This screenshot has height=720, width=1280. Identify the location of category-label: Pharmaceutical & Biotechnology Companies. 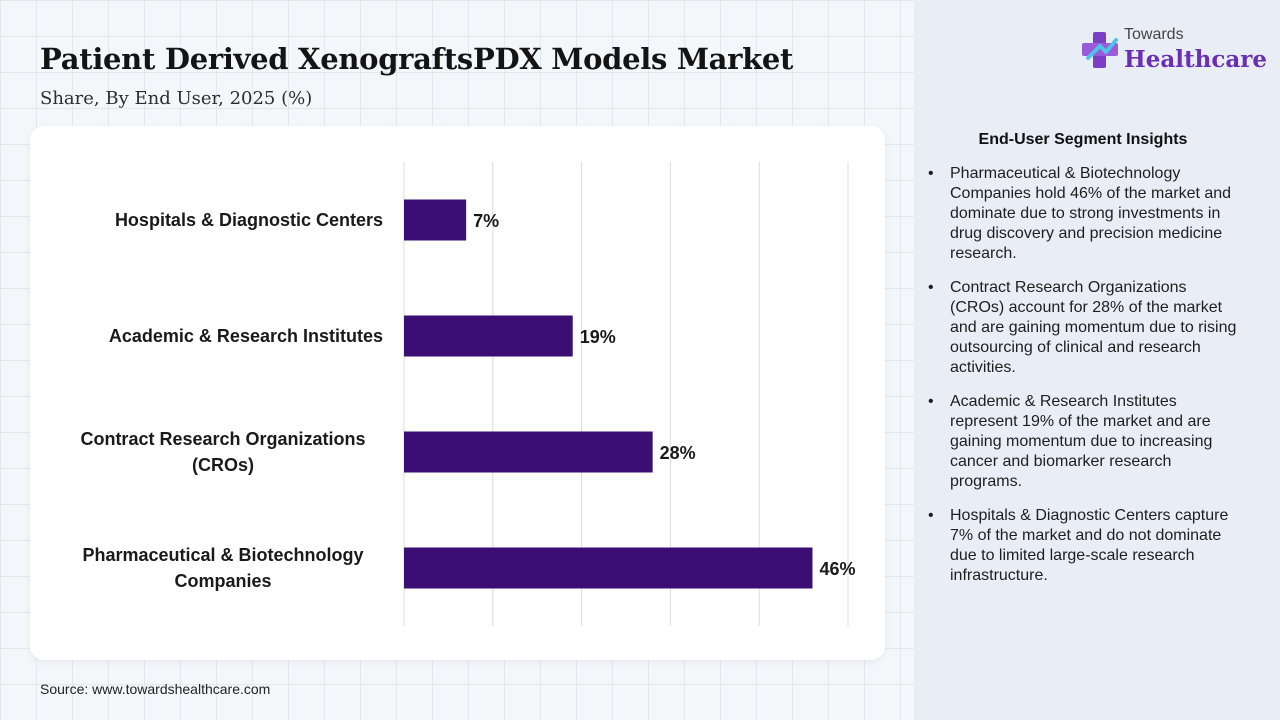
(222, 568).